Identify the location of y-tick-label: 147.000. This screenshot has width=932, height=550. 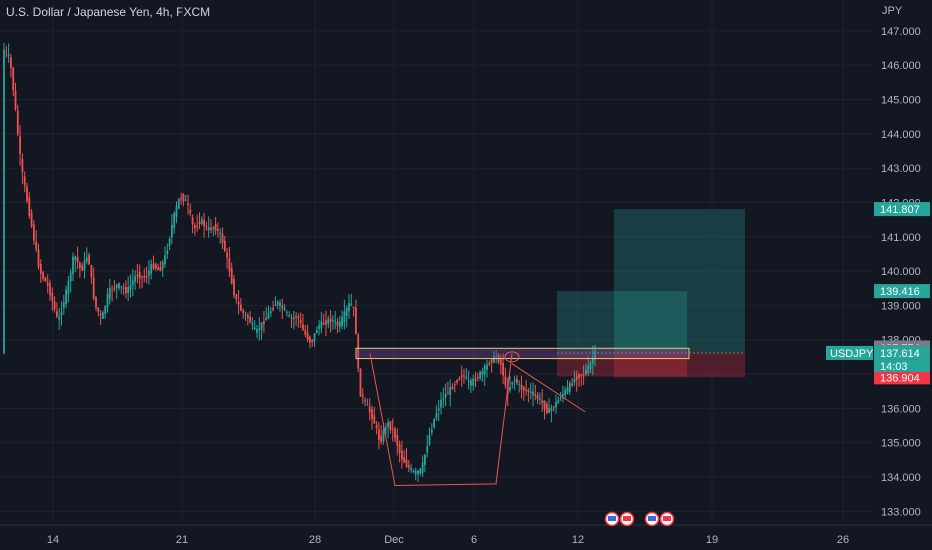
(901, 32).